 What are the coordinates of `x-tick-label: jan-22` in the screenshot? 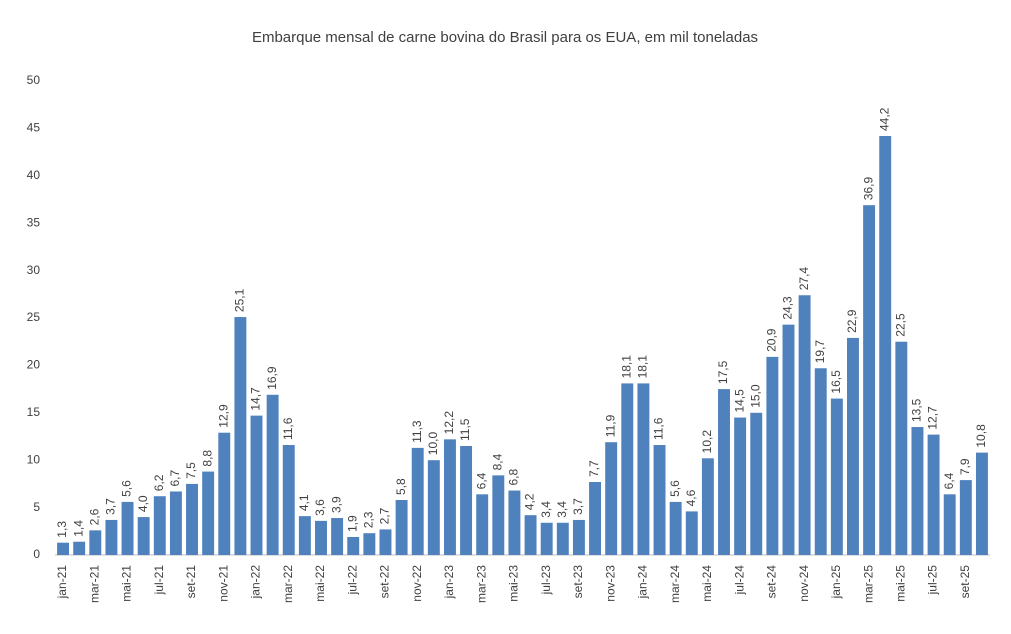 It's located at (256, 582).